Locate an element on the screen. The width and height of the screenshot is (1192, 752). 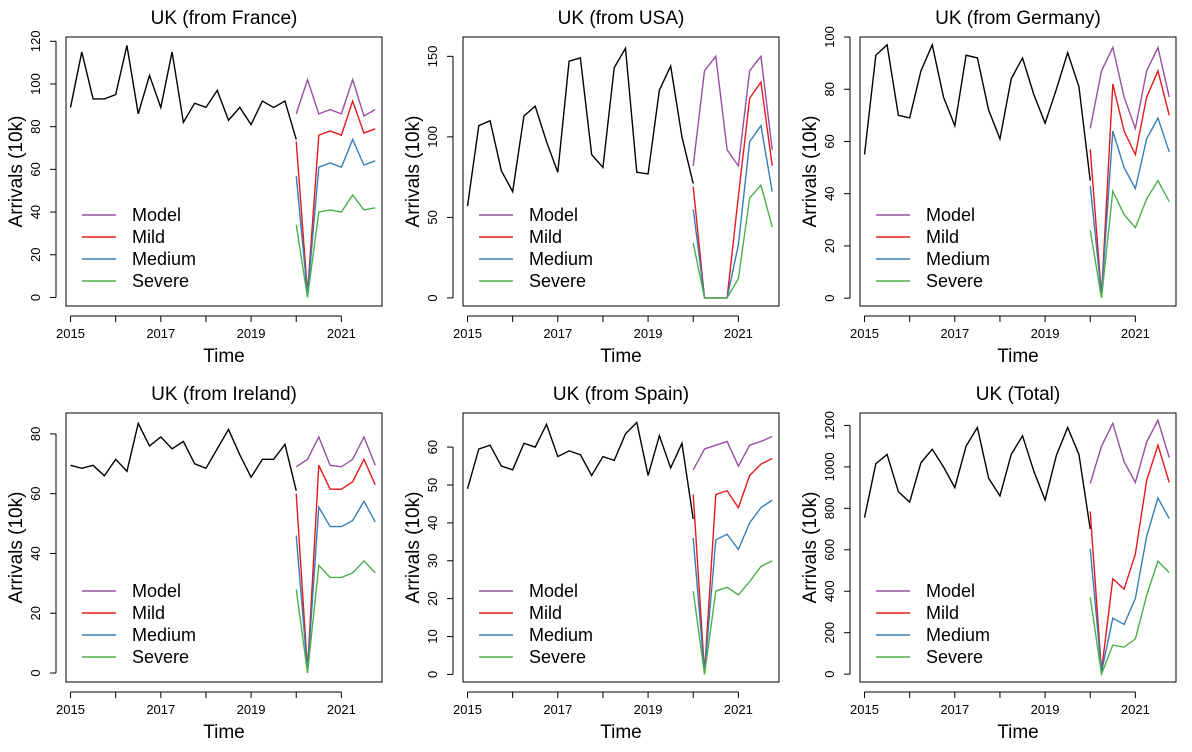
y-tick-label: 120 is located at coordinates (35, 41).